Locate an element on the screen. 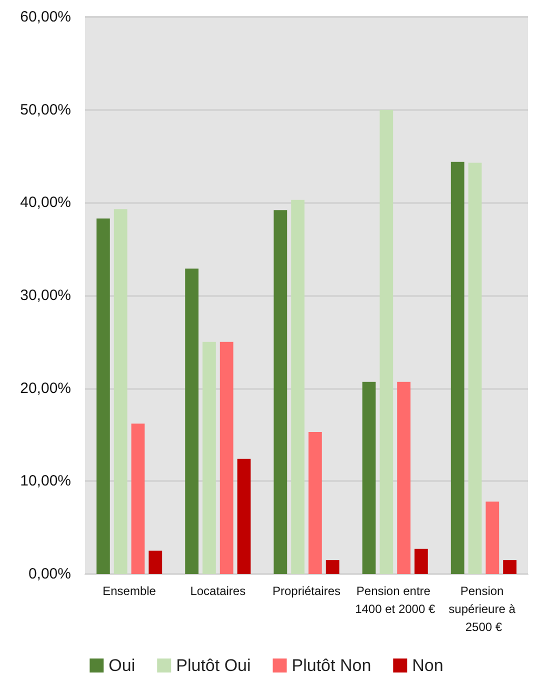 The height and width of the screenshot is (689, 533). y-tick-label: 60,00% is located at coordinates (45, 17).